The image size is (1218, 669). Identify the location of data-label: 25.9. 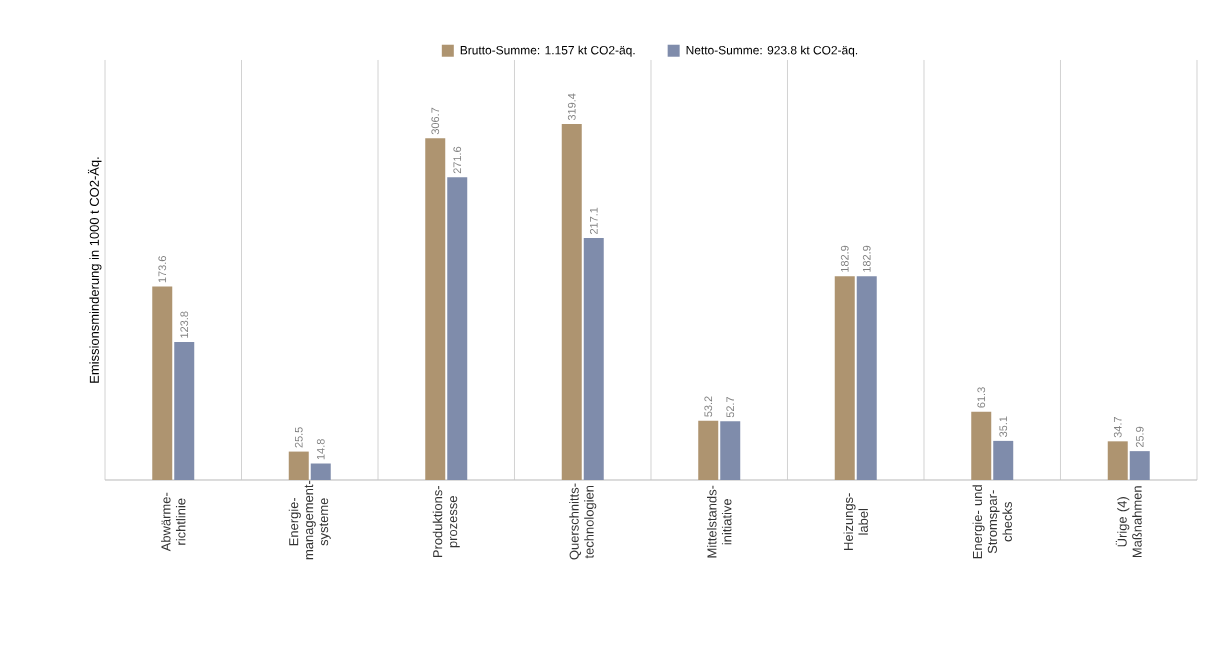
(1139, 437).